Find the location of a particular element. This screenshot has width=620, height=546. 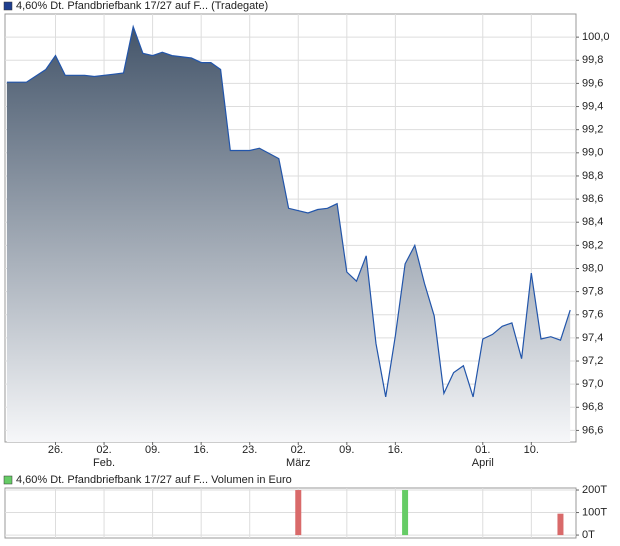

y-tick-label: 98,4 is located at coordinates (592, 222).